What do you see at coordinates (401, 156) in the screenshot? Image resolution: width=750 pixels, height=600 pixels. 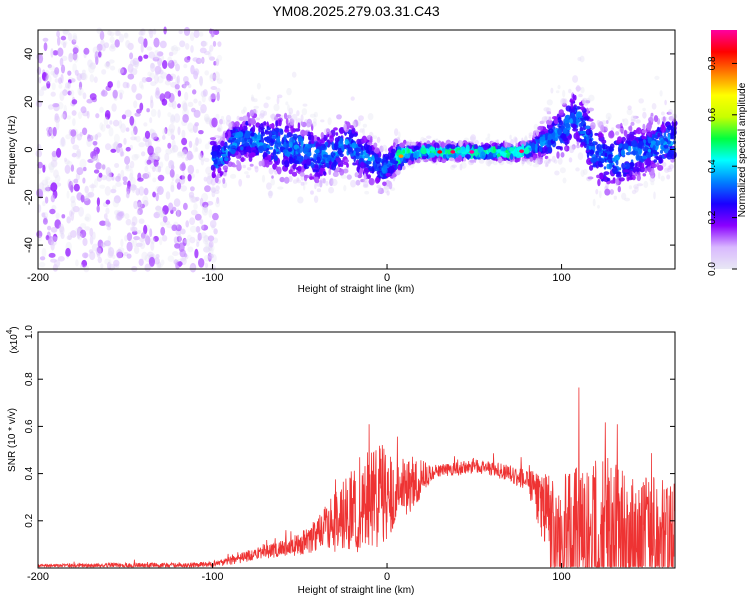 I see `spectrogram-peak` at bounding box center [401, 156].